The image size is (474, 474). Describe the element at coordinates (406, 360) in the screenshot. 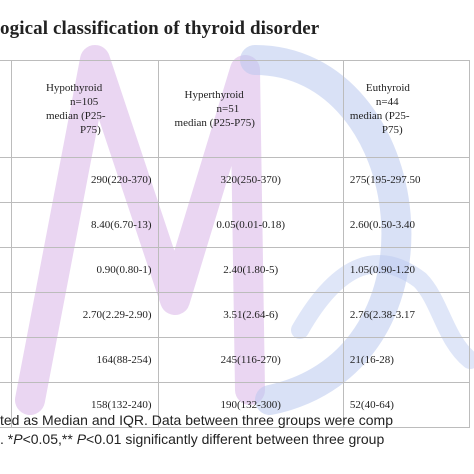

I see `table-cell: 21(16-28)` at that location.